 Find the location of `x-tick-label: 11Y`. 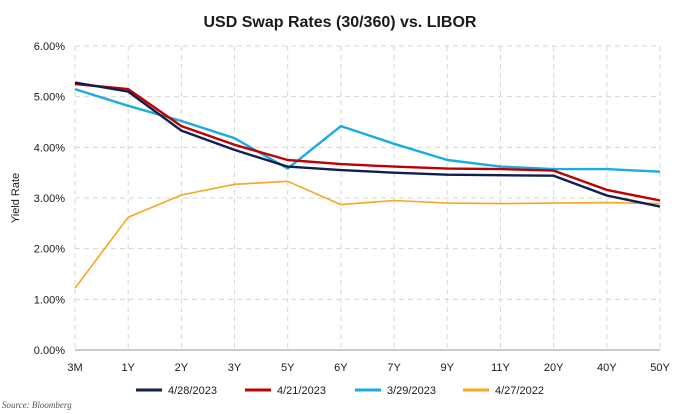

x-tick-label: 11Y is located at coordinates (500, 368).